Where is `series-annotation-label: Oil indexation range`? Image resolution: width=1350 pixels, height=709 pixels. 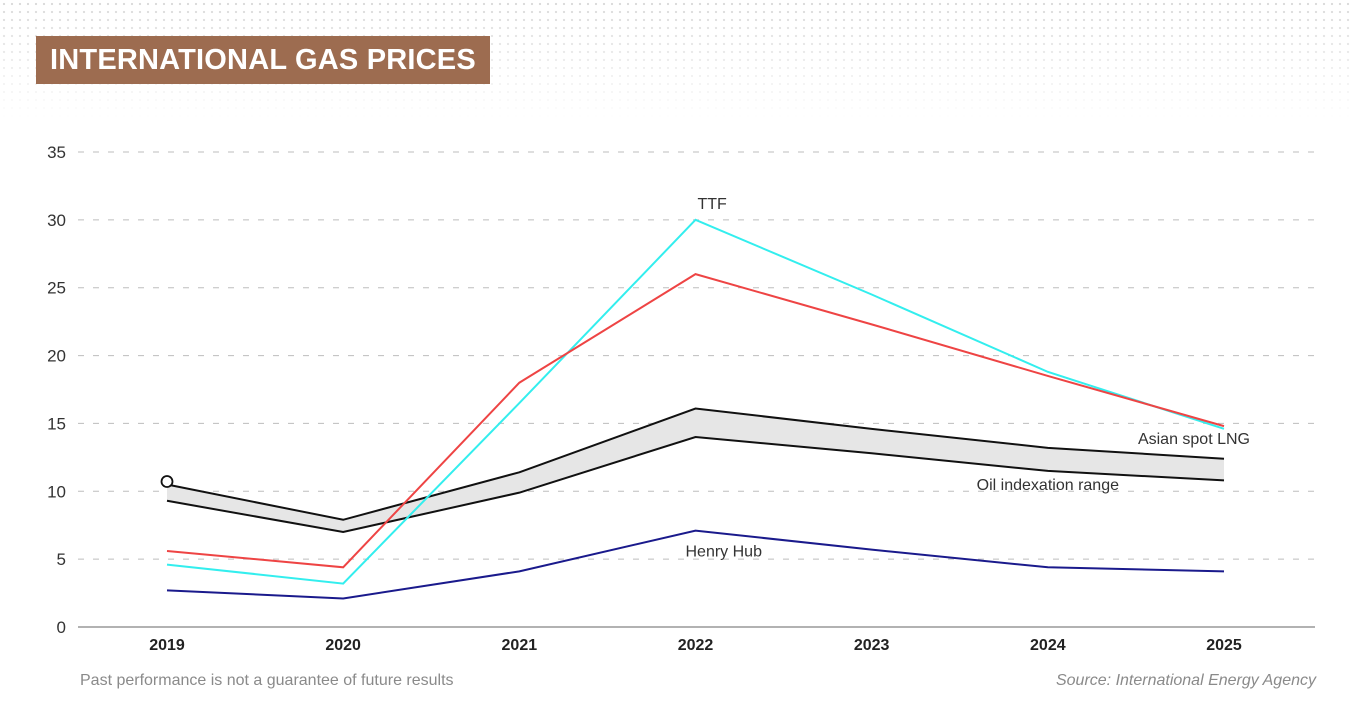
series-annotation-label: Oil indexation range is located at coordinates (1048, 485).